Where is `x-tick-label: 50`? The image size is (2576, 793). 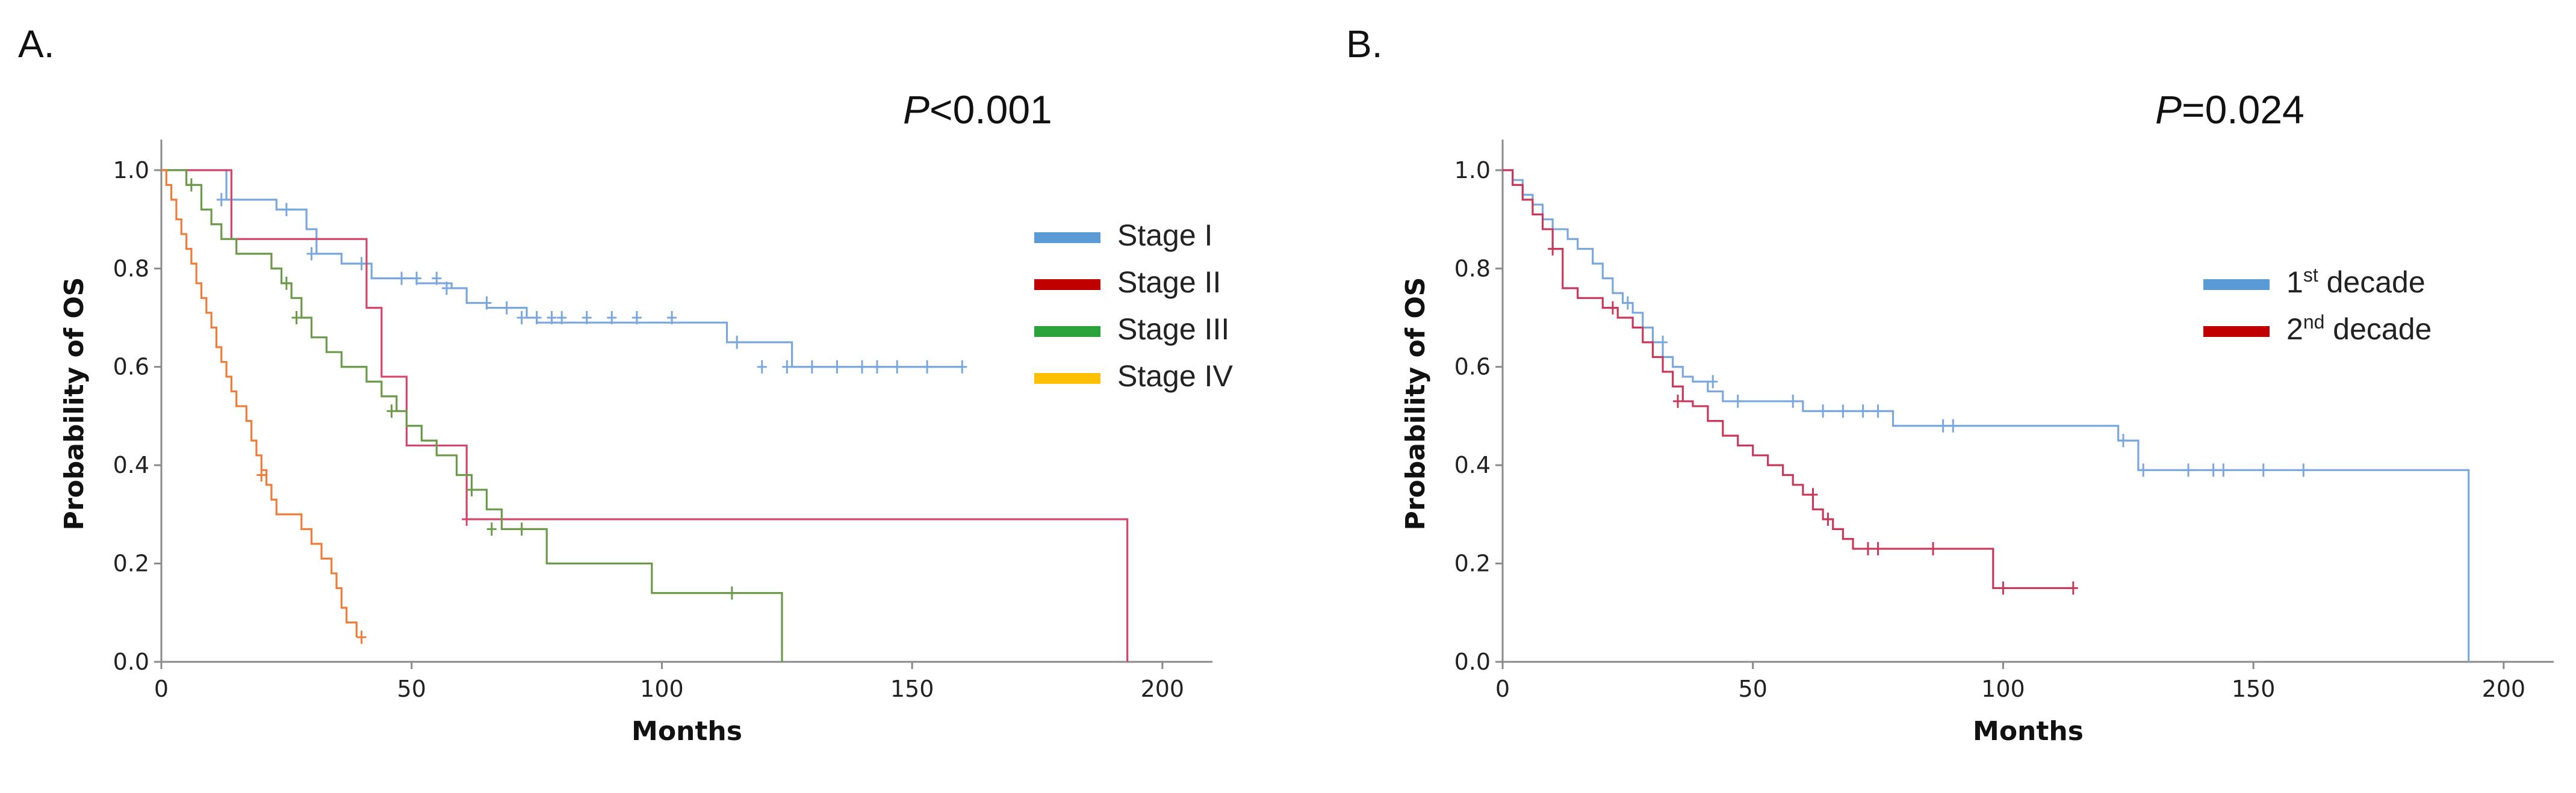
x-tick-label: 50 is located at coordinates (1753, 689).